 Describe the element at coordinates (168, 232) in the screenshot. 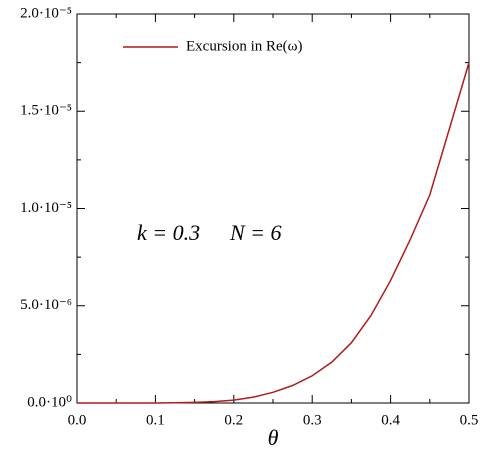

I see `annotation: k = 0.3` at that location.